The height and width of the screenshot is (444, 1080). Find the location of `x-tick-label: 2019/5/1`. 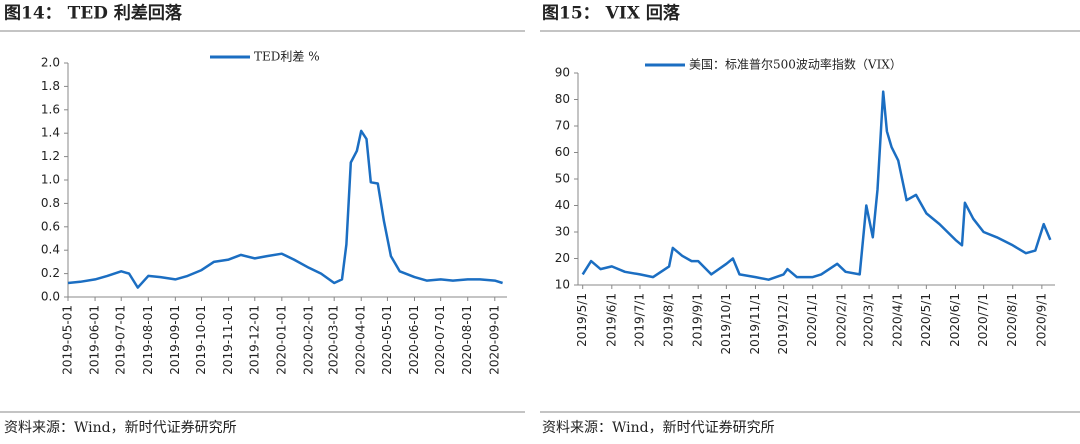

x-tick-label: 2019/5/1 is located at coordinates (582, 320).